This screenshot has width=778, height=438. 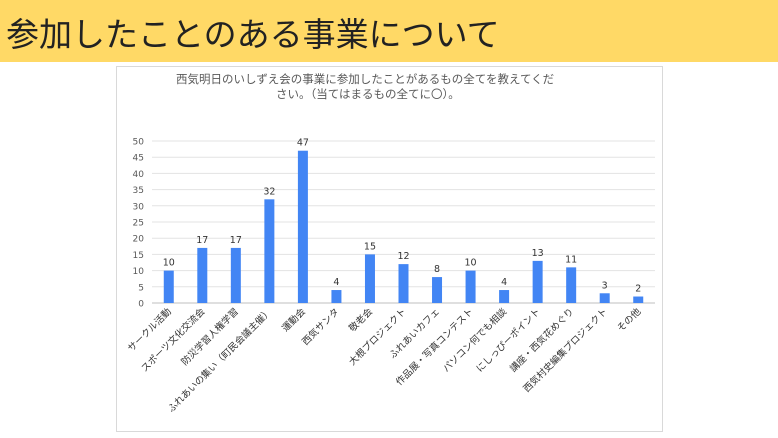 I want to click on data-label: 32, so click(x=269, y=191).